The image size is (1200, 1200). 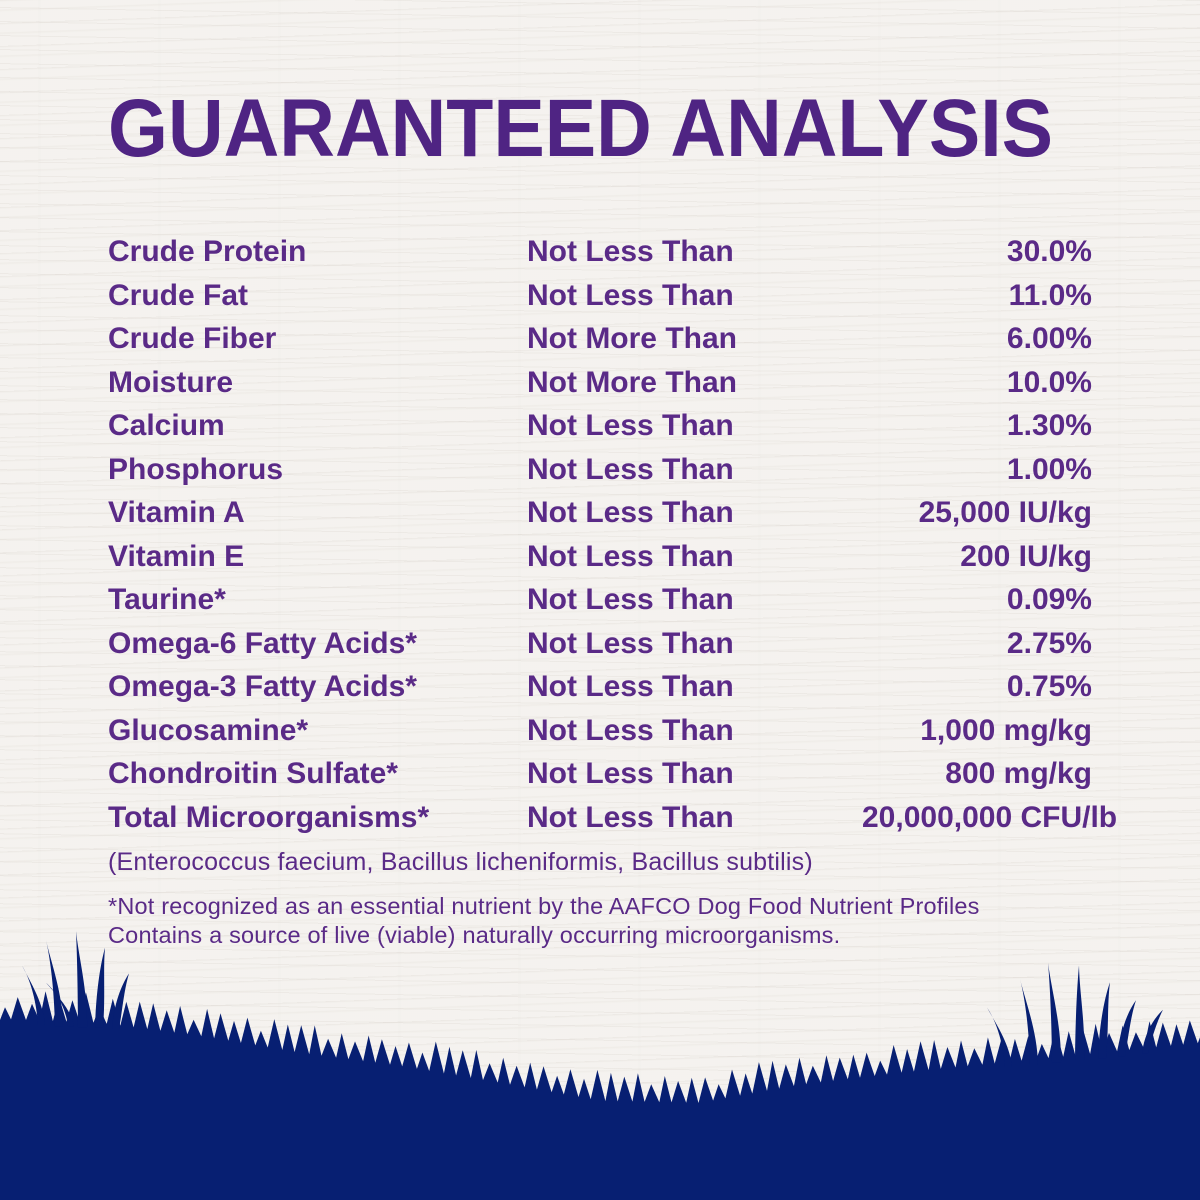 I want to click on value-text: 10.0%, so click(x=1049, y=382).